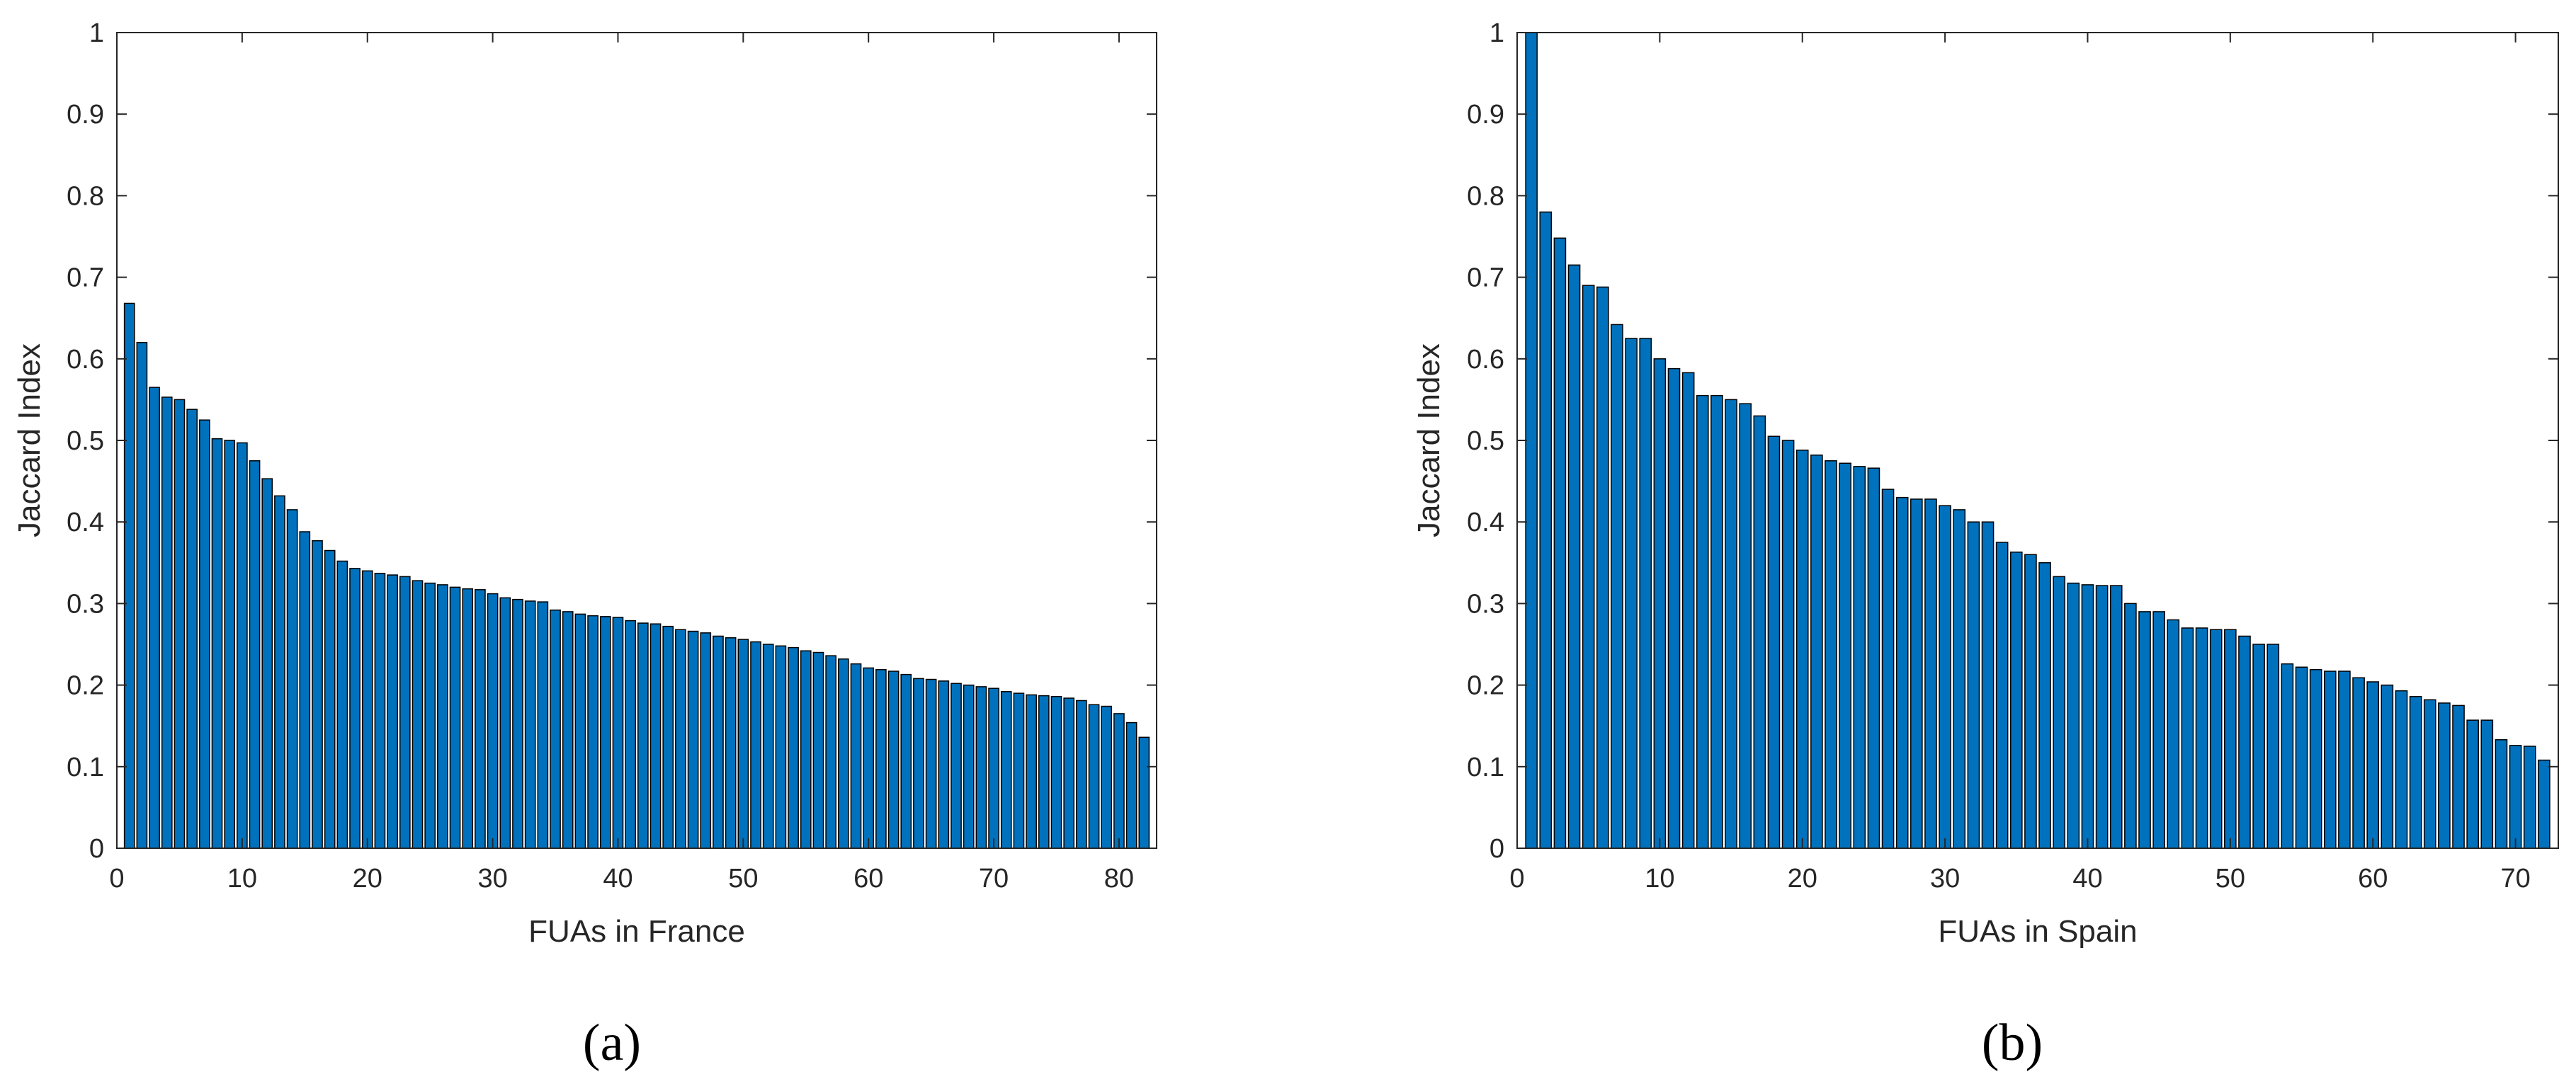 The height and width of the screenshot is (1084, 2576). I want to click on panel-caption: (b), so click(2012, 1043).